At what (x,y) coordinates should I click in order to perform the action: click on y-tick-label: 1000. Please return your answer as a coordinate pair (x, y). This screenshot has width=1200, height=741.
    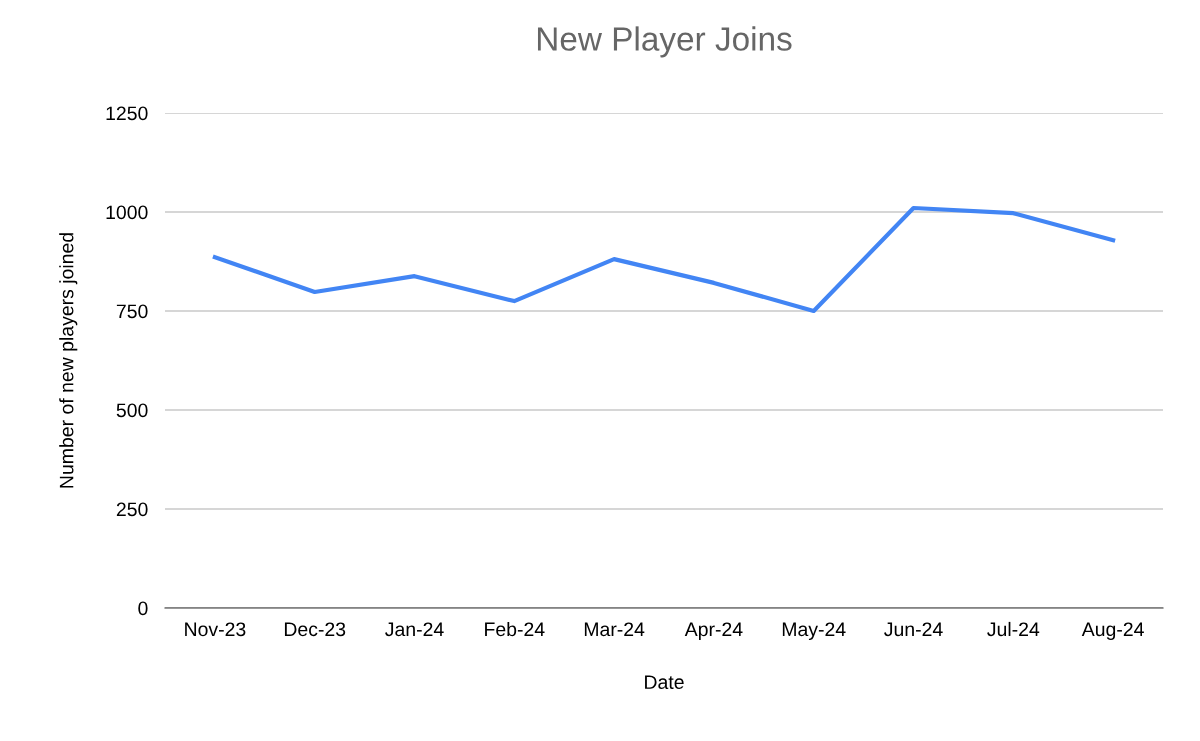
    Looking at the image, I should click on (127, 212).